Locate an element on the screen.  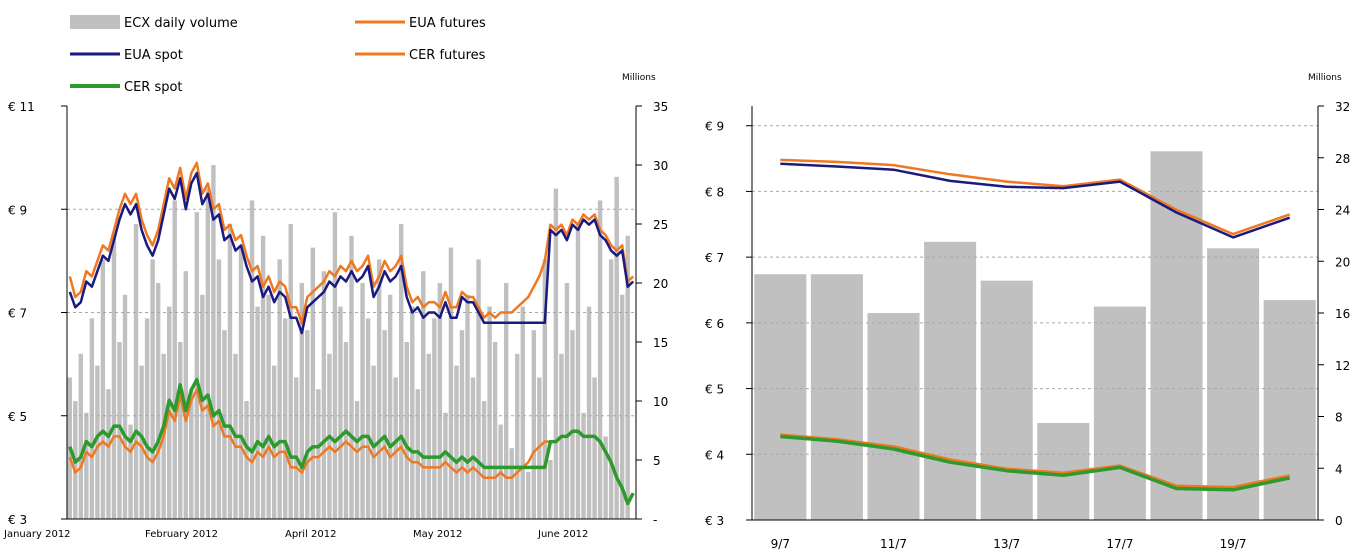
right-tick-label: 5 is located at coordinates (657, 461).